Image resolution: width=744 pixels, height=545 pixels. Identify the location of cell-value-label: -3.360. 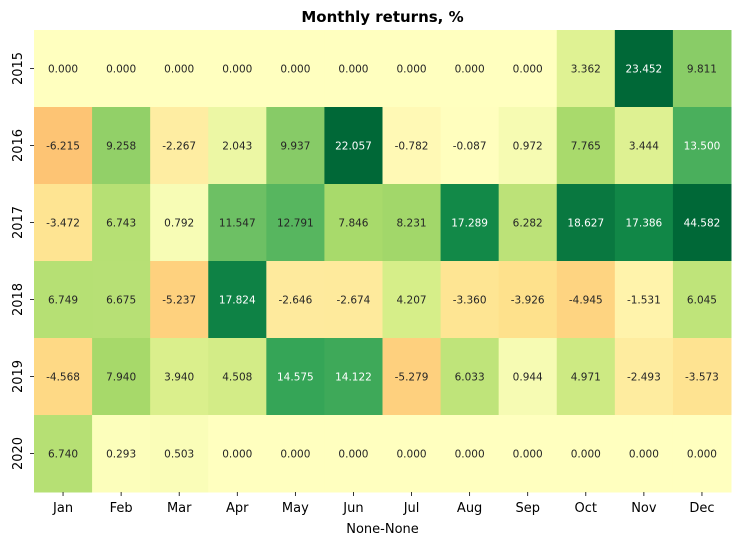
(470, 301).